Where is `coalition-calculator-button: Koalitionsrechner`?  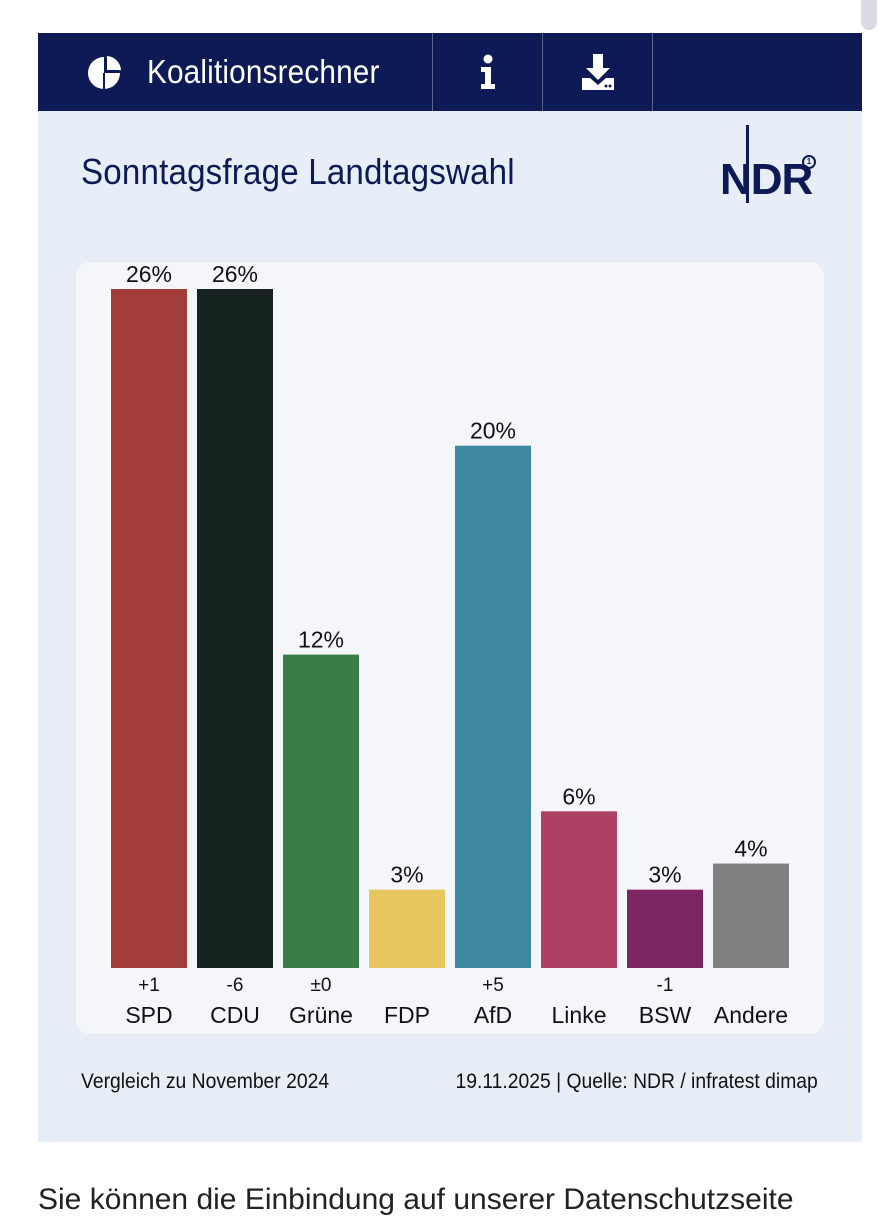
coalition-calculator-button: Koalitionsrechner is located at coordinates (235, 72).